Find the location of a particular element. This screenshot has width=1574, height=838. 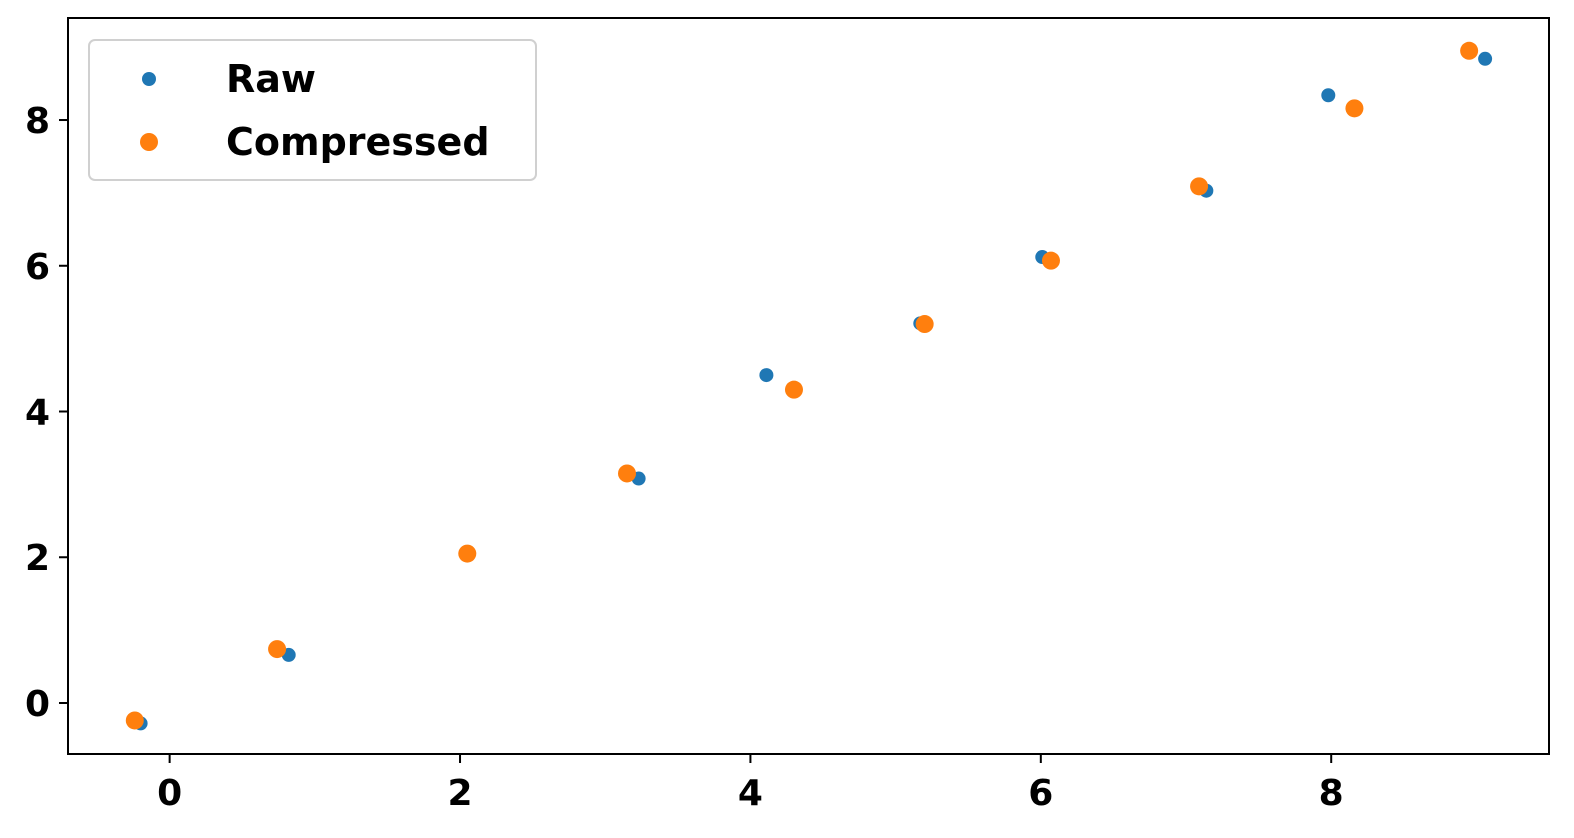

y-tick-label: 6 is located at coordinates (37, 267).